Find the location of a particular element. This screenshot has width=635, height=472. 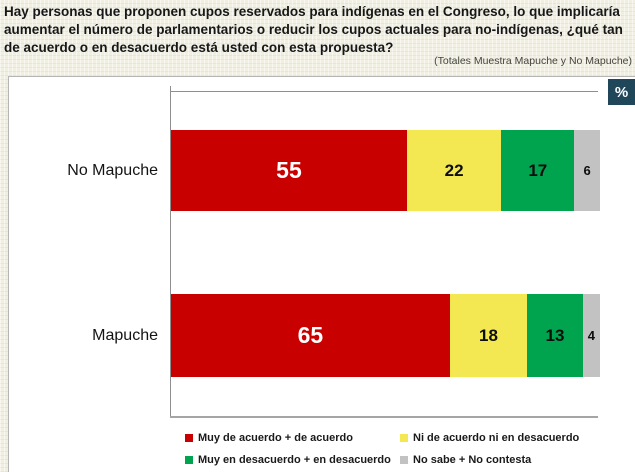

bar-value-label: 4 is located at coordinates (591, 335).